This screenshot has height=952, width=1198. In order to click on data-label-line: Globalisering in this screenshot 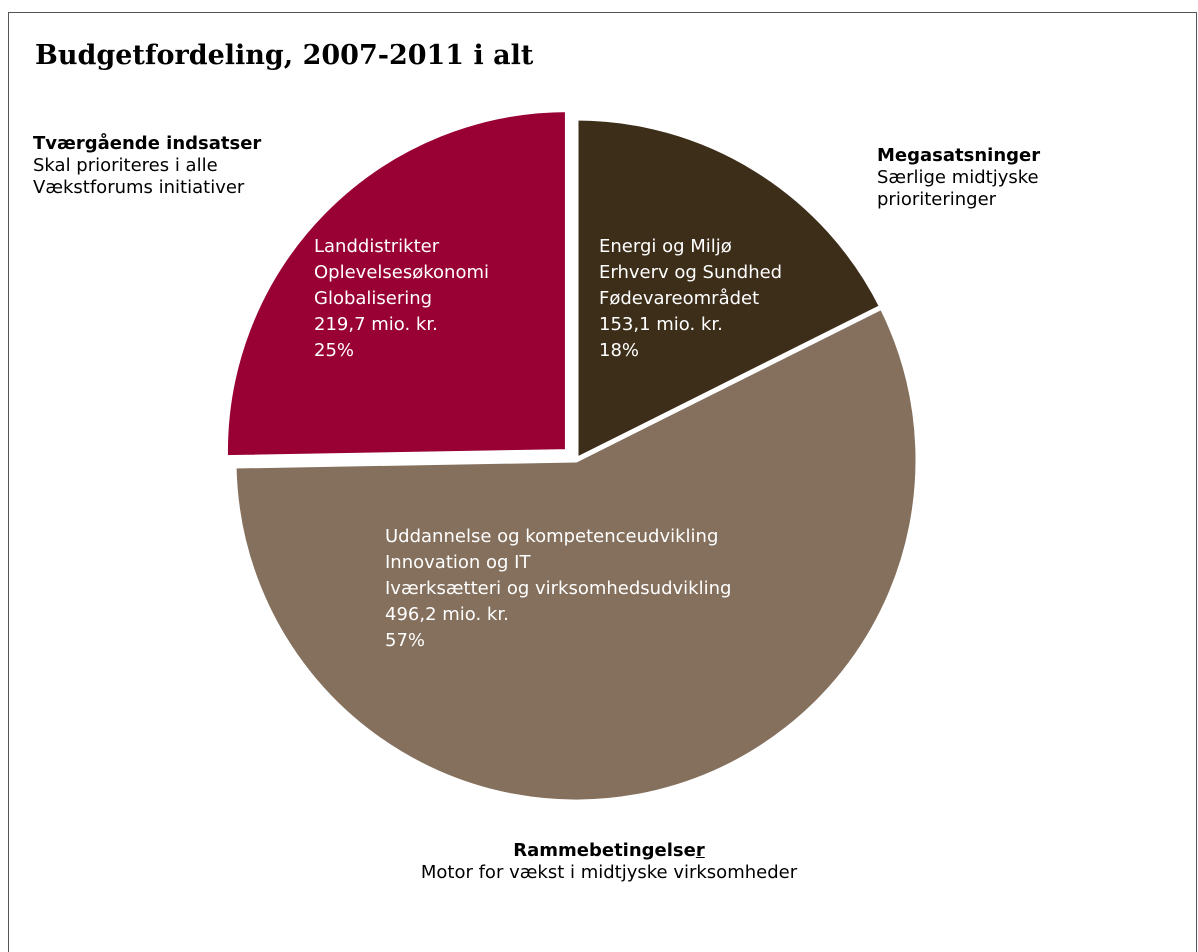, I will do `click(373, 298)`.